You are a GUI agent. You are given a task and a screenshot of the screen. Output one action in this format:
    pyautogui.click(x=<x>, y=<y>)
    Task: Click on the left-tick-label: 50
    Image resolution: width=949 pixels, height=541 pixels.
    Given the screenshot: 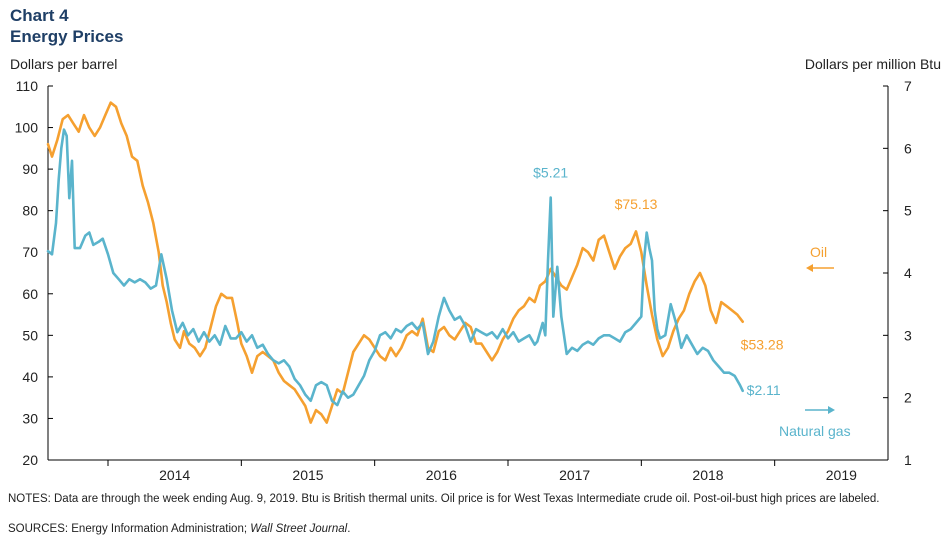 What is the action you would take?
    pyautogui.click(x=30, y=335)
    